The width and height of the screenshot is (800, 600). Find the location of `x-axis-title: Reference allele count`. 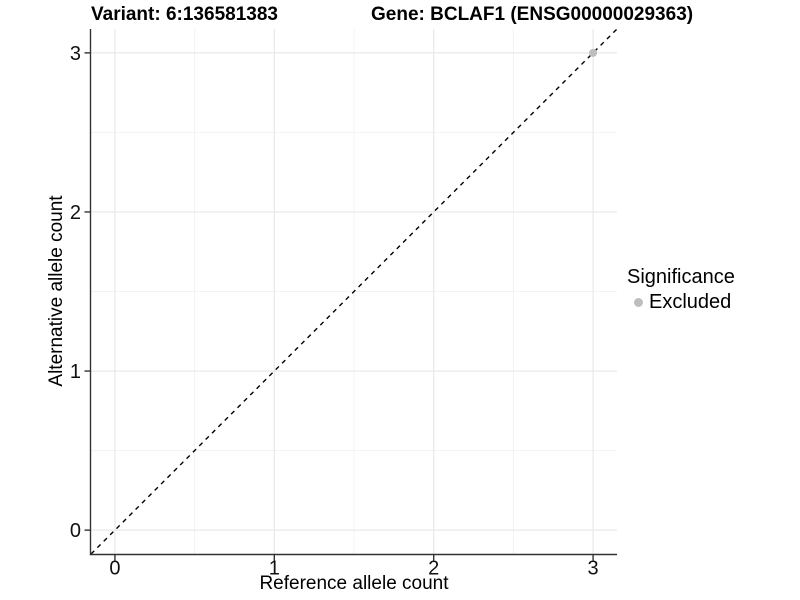

x-axis-title: Reference allele count is located at coordinates (354, 583).